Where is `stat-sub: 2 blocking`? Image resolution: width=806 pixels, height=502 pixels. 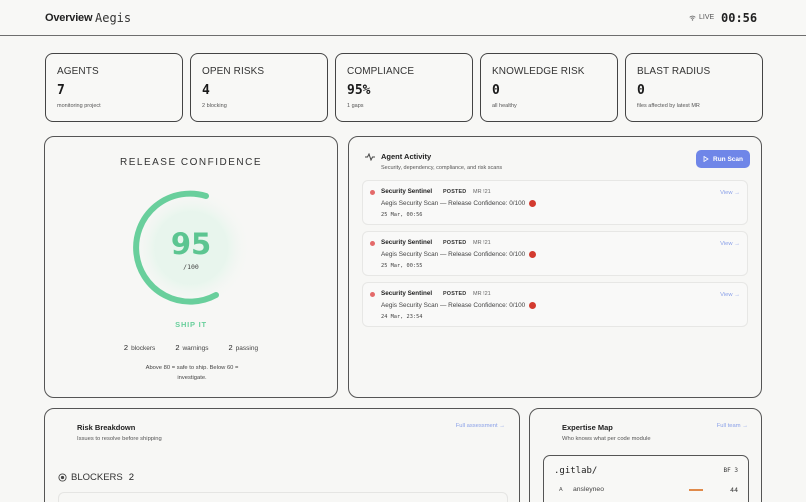
stat-sub: 2 blocking is located at coordinates (214, 106).